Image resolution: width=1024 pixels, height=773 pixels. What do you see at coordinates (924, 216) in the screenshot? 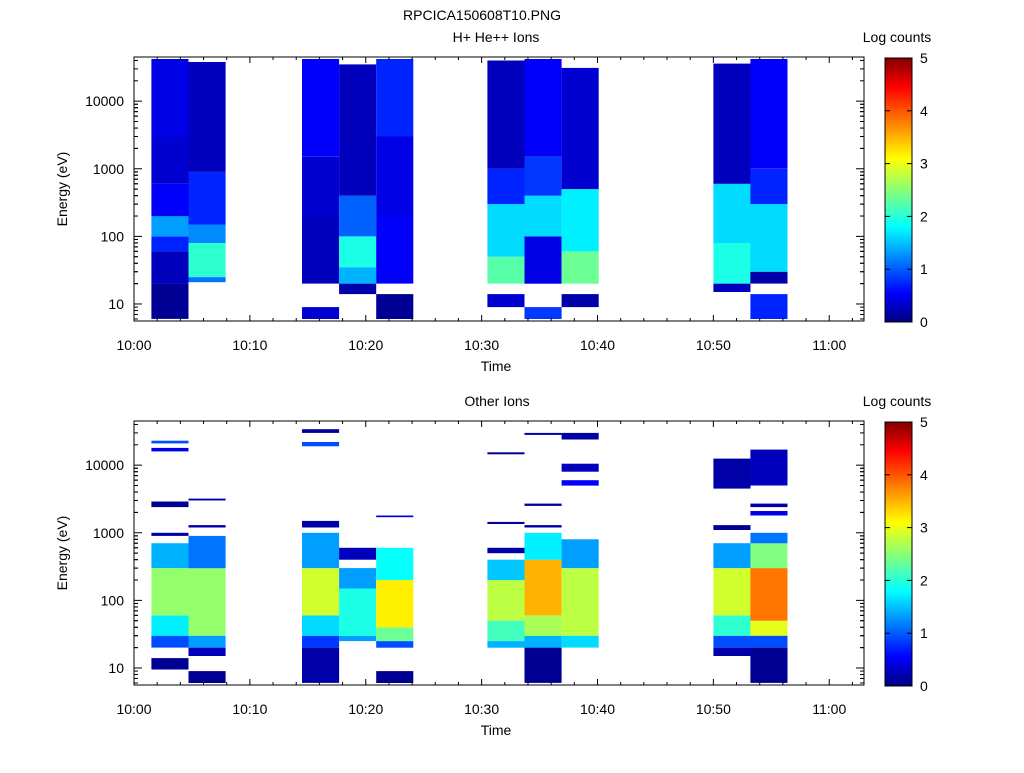
I see `colorbar-tick-label: 2` at bounding box center [924, 216].